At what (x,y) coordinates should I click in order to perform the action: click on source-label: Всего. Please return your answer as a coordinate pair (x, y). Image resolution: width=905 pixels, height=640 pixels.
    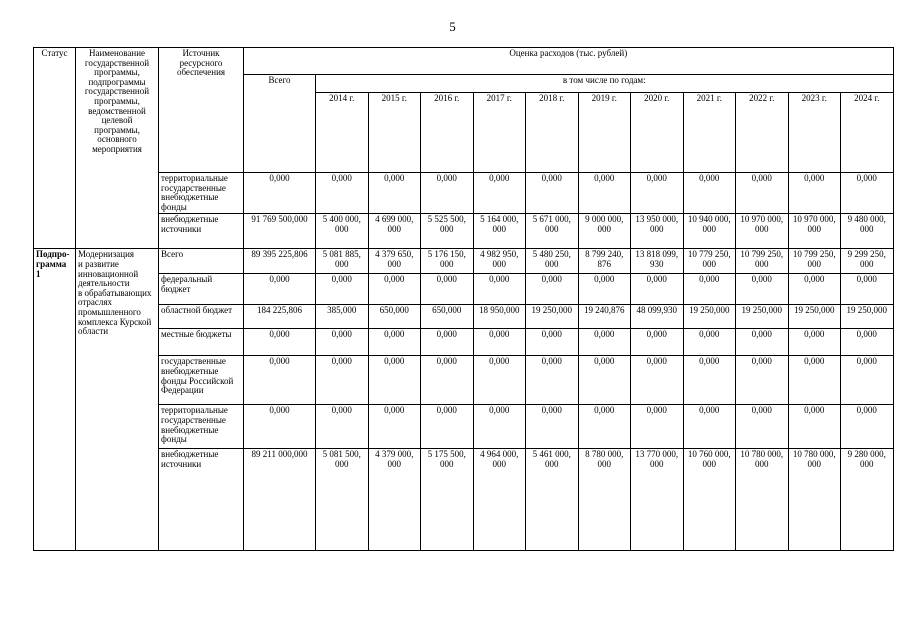
    Looking at the image, I should click on (201, 261).